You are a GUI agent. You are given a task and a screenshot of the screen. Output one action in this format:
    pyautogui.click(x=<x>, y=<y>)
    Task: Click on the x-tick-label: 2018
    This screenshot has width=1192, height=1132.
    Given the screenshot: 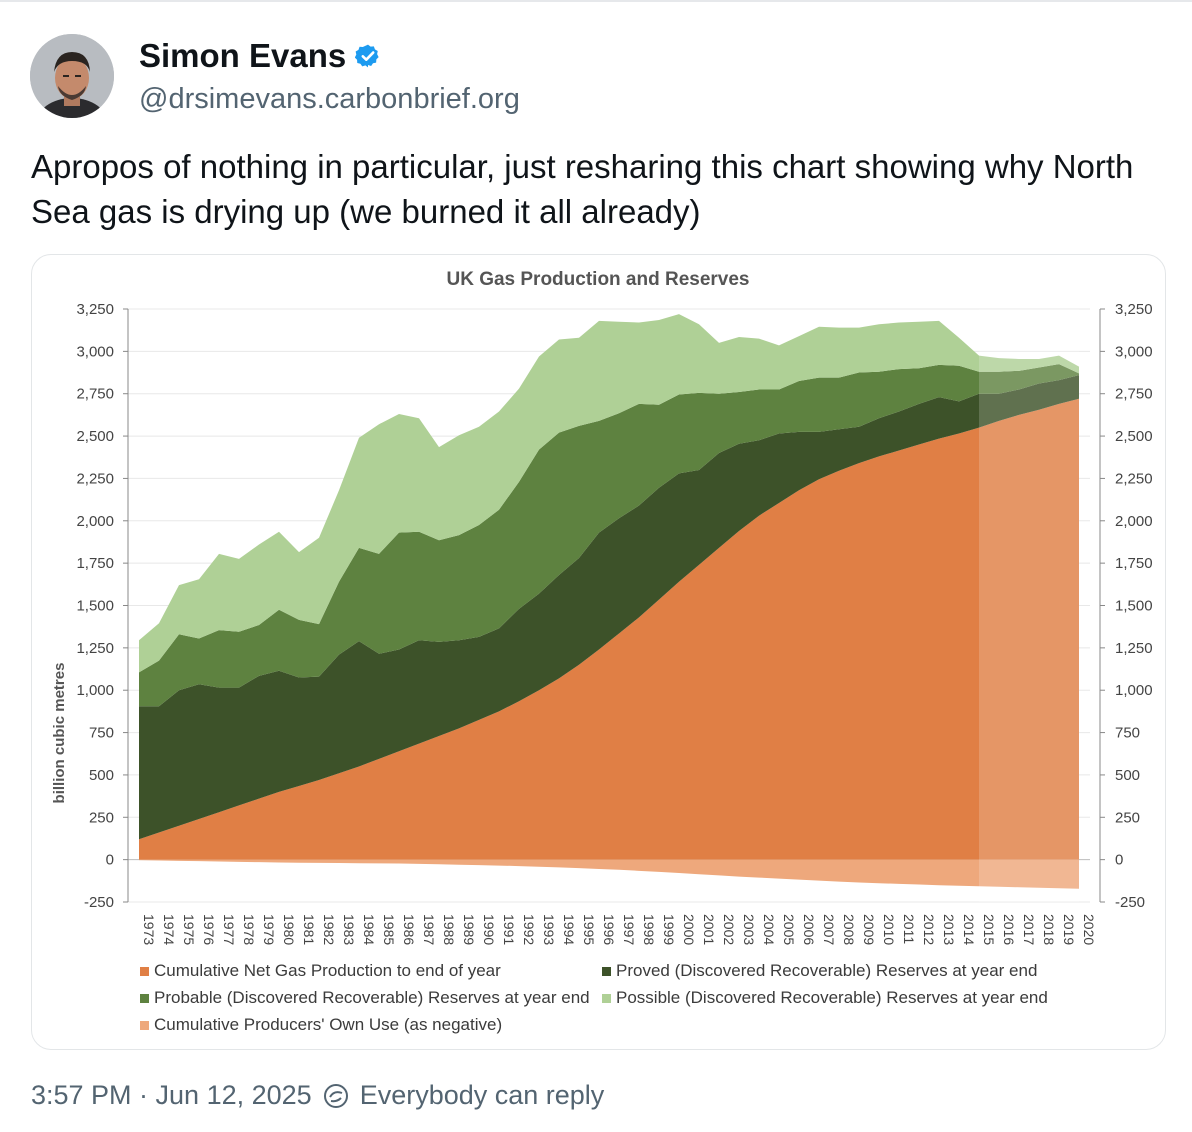 What is the action you would take?
    pyautogui.click(x=1049, y=929)
    